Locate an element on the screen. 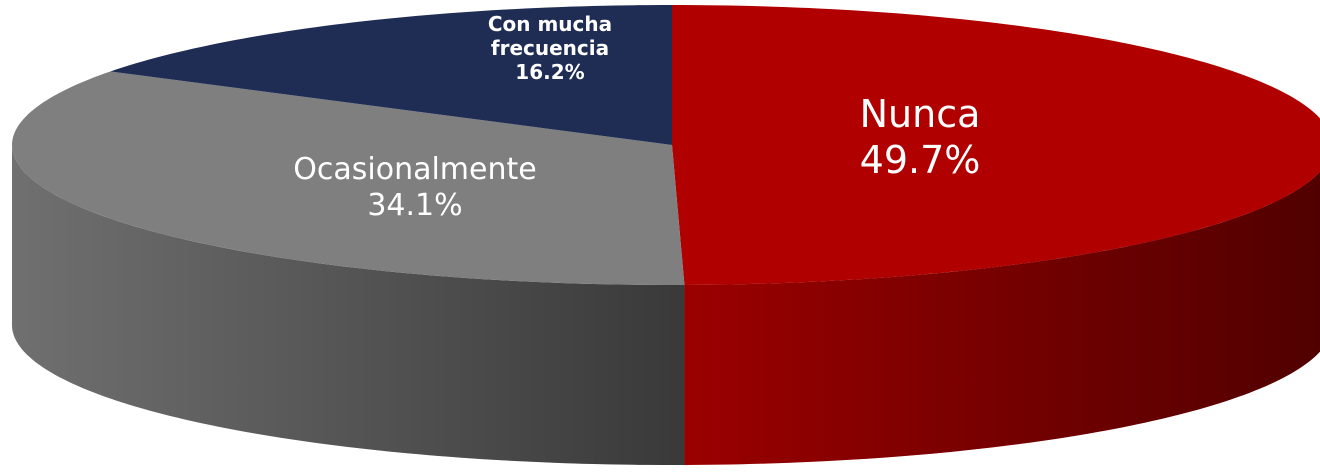 The image size is (1320, 472). slice-label: Nunca 49.7% is located at coordinates (920, 137).